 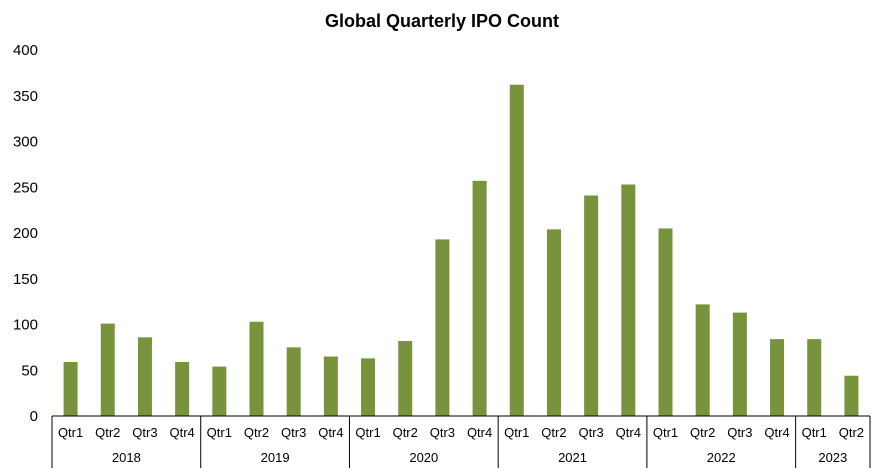 I want to click on y-tick-label: 400, so click(x=25, y=50).